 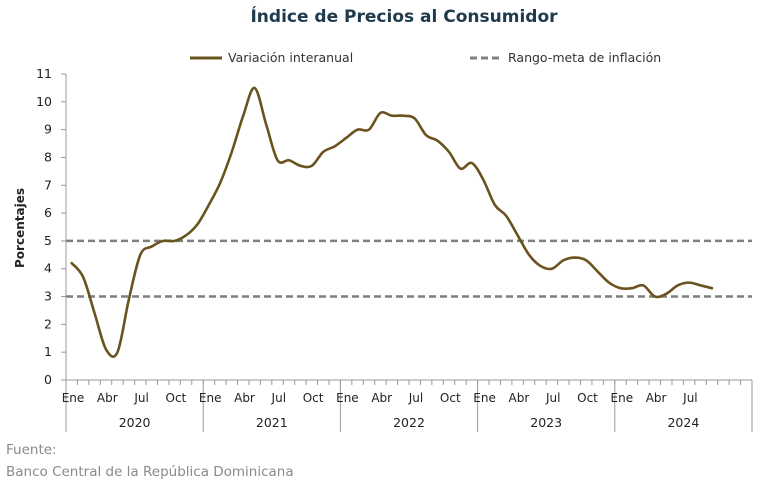 I want to click on y-tick-label: 9, so click(x=48, y=129).